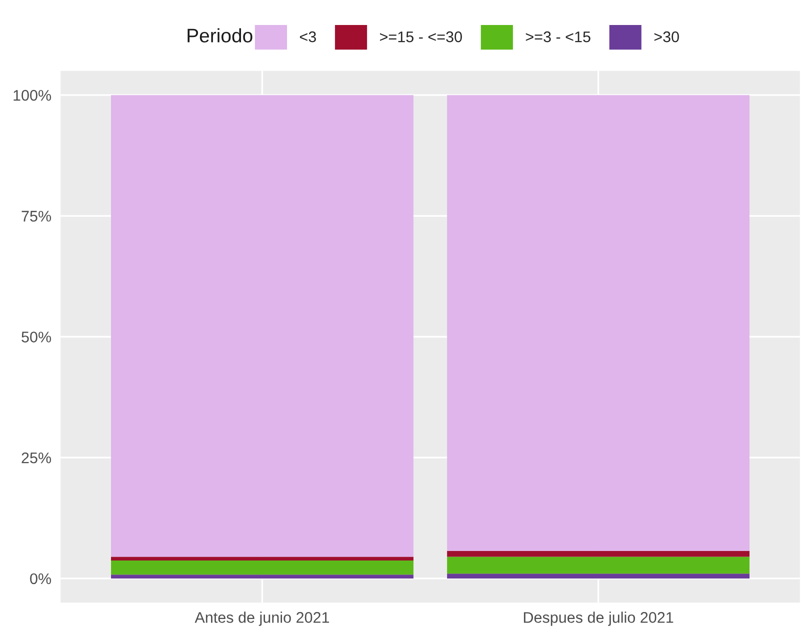 Image resolution: width=808 pixels, height=633 pixels. Describe the element at coordinates (308, 36) in the screenshot. I see `legend-label: <3` at that location.